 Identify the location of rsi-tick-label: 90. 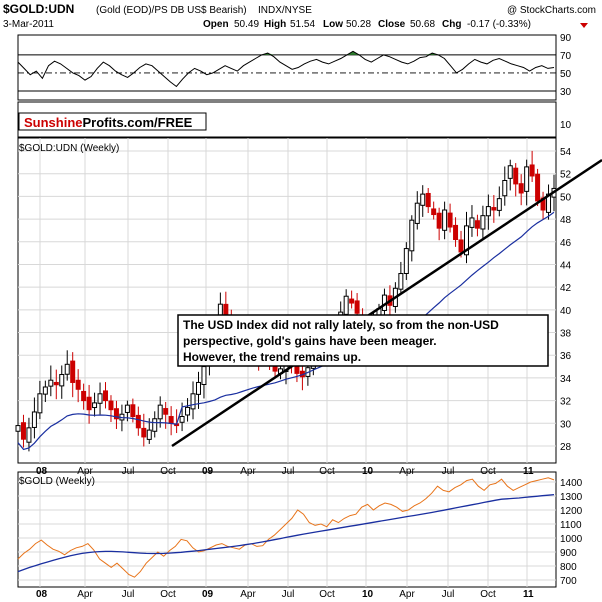
(566, 38).